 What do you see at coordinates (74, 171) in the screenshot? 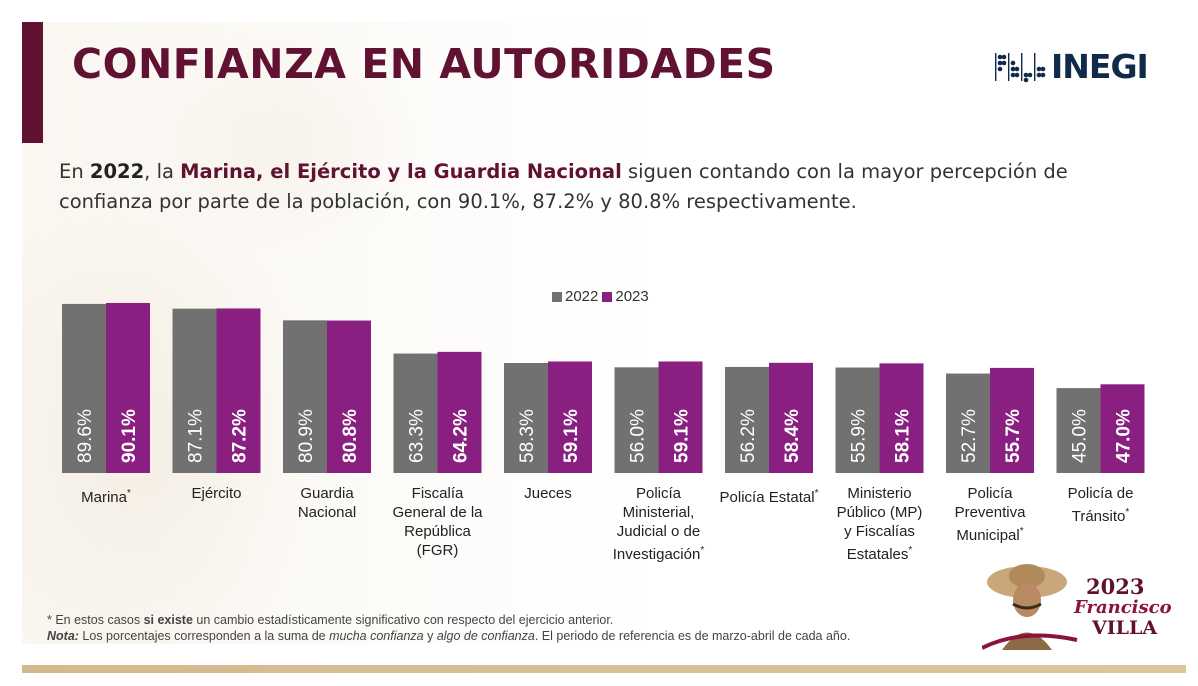
I see `intro-text: En` at bounding box center [74, 171].